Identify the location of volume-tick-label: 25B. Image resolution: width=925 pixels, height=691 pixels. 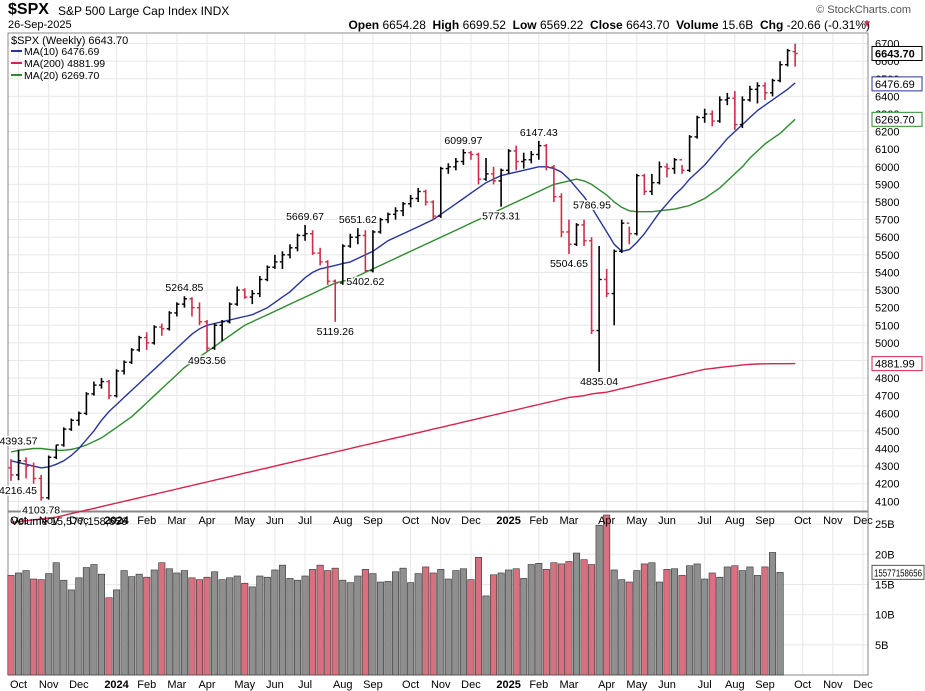
(885, 525).